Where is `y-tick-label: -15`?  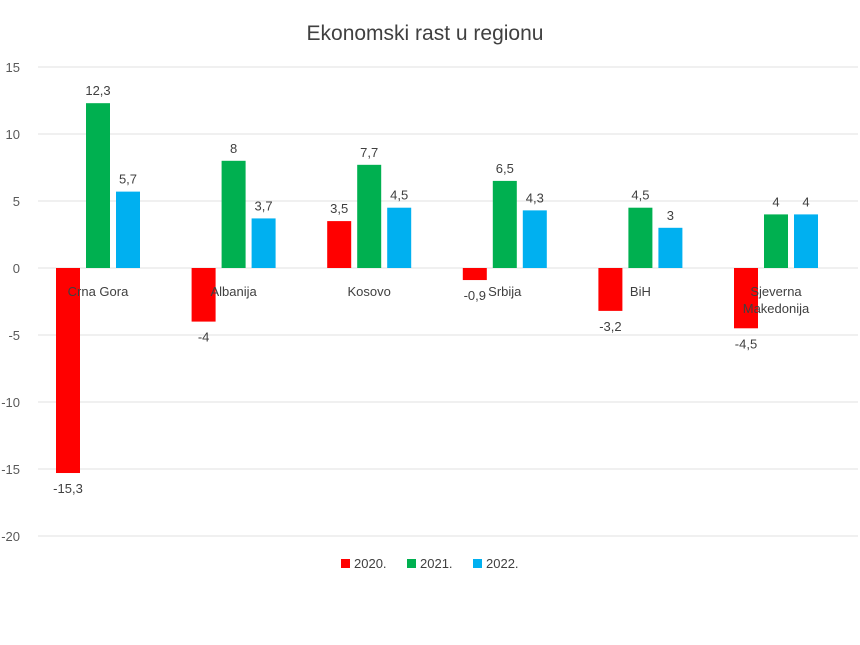 y-tick-label: -15 is located at coordinates (10, 469).